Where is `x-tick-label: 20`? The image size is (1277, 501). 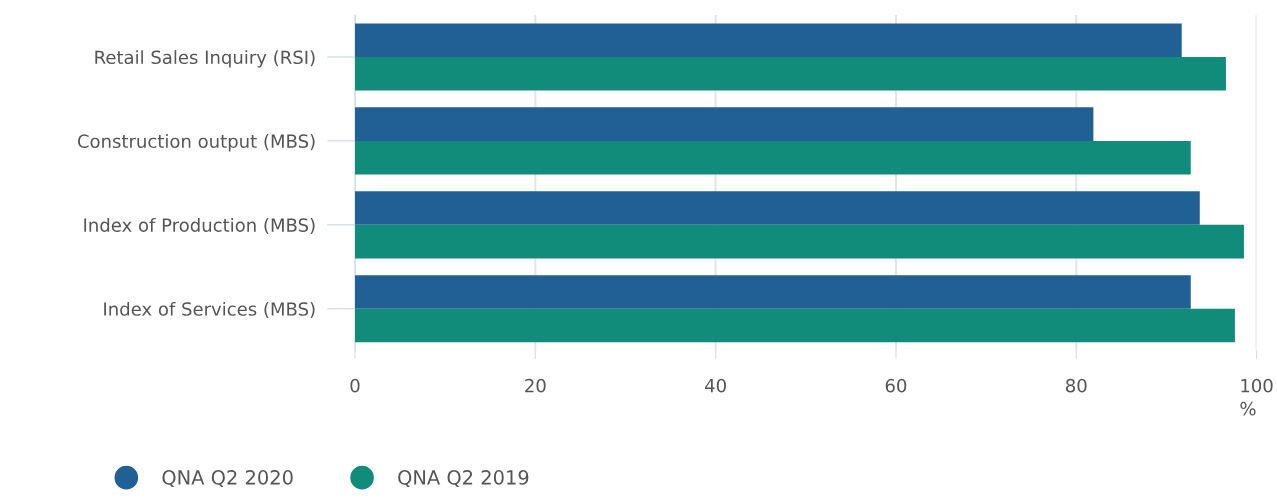 x-tick-label: 20 is located at coordinates (535, 385).